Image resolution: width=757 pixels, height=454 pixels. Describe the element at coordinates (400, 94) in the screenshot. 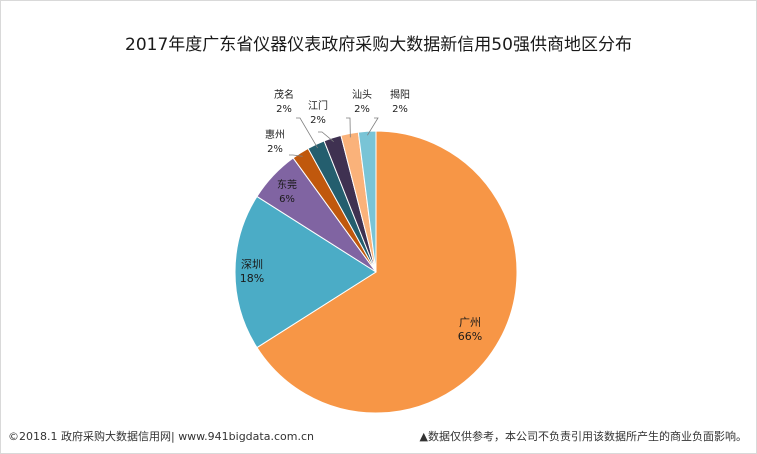

I see `slice-label-name-7: 揭阳` at that location.